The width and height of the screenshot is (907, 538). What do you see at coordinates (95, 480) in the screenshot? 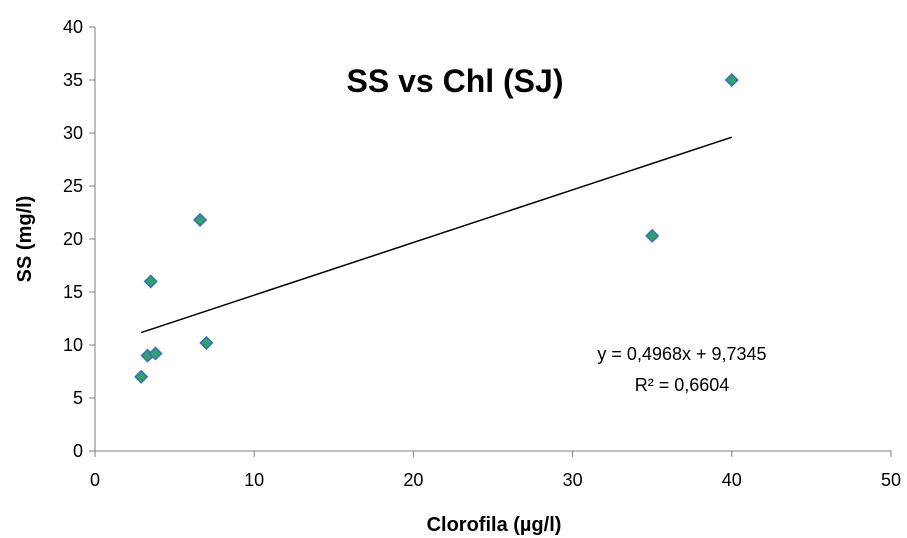
I see `x-tick-label: 0` at bounding box center [95, 480].